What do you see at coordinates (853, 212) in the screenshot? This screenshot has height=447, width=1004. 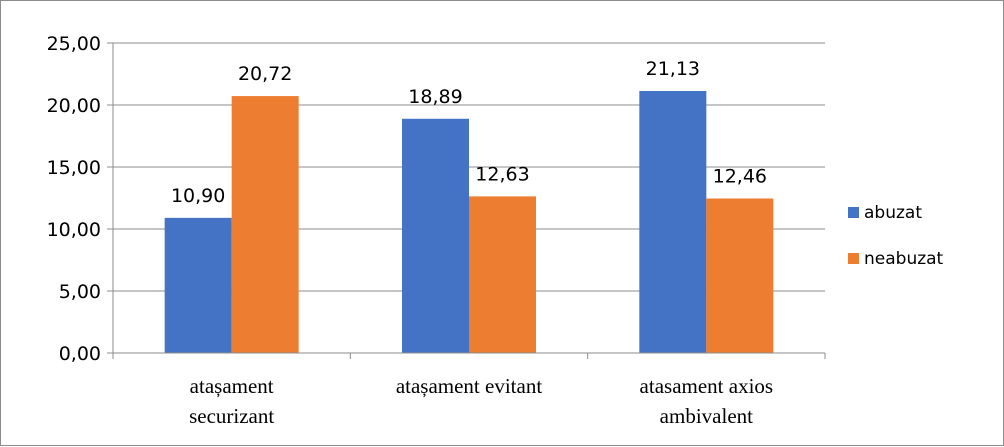 I see `legend-swatch-abuzat` at bounding box center [853, 212].